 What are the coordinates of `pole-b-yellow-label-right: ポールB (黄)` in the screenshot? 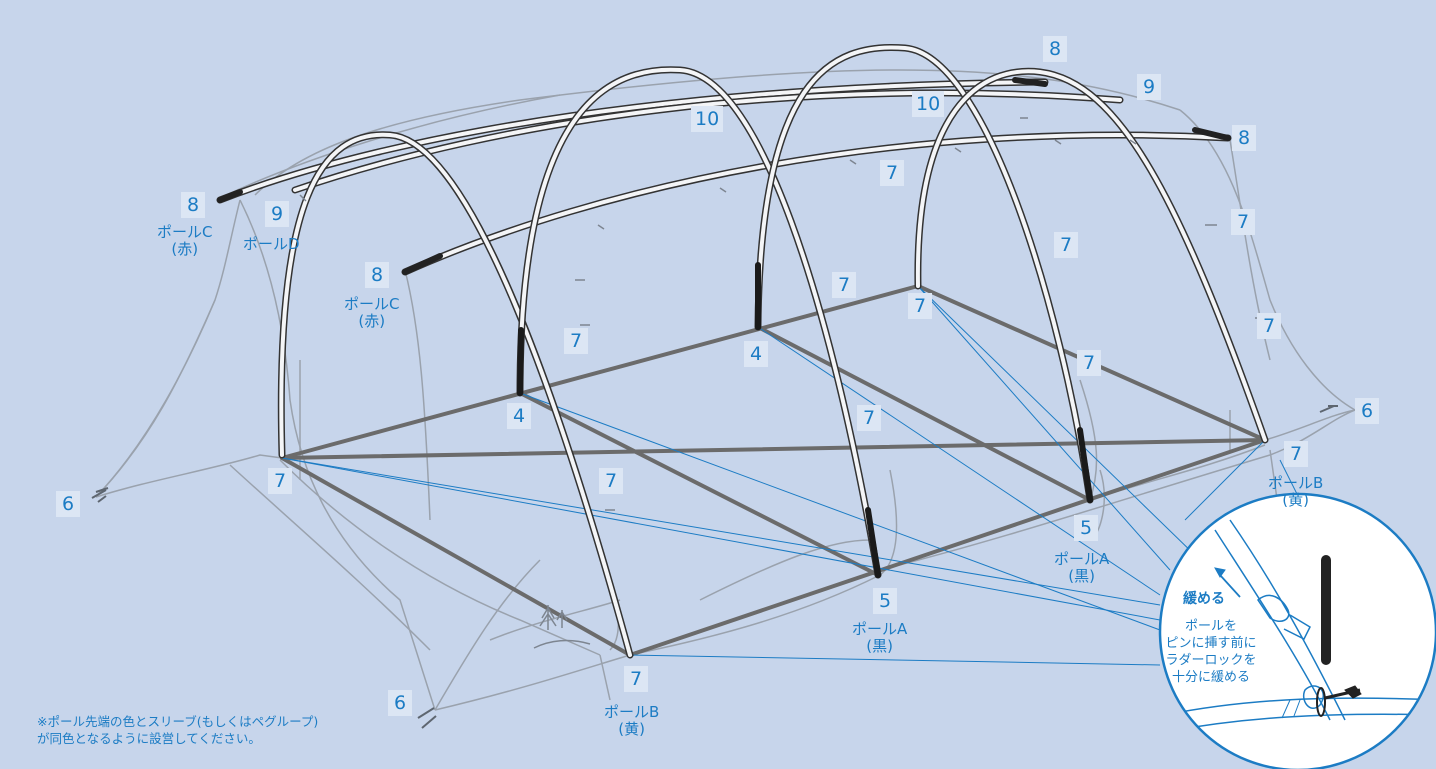 It's located at (1296, 491).